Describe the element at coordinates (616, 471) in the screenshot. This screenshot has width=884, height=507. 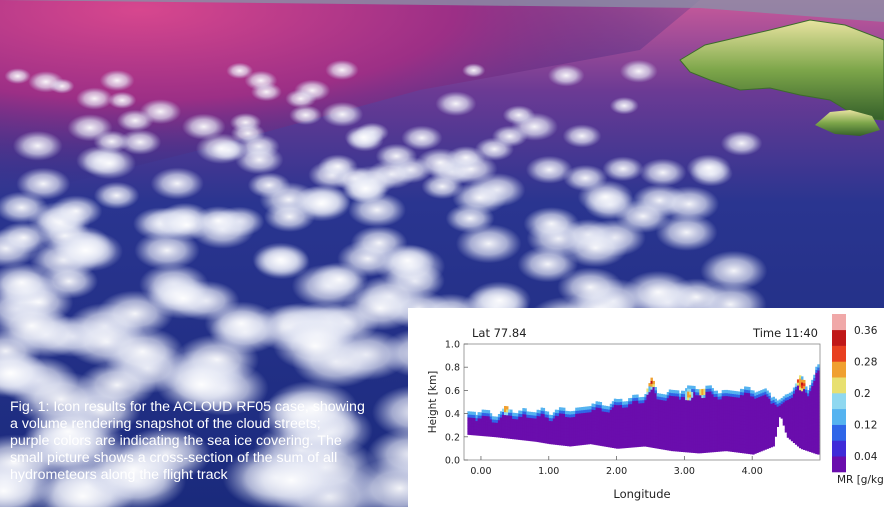
I see `x-tick-label: 2.00` at that location.